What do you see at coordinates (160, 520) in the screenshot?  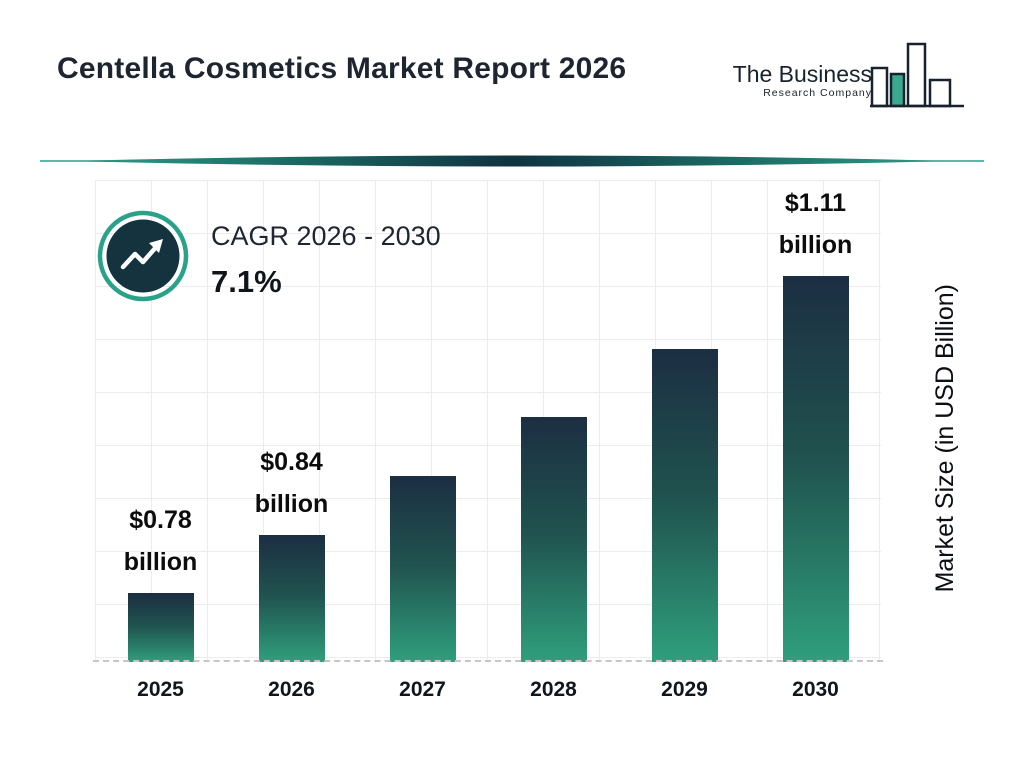 I see `bar-value-amount: $0.78` at bounding box center [160, 520].